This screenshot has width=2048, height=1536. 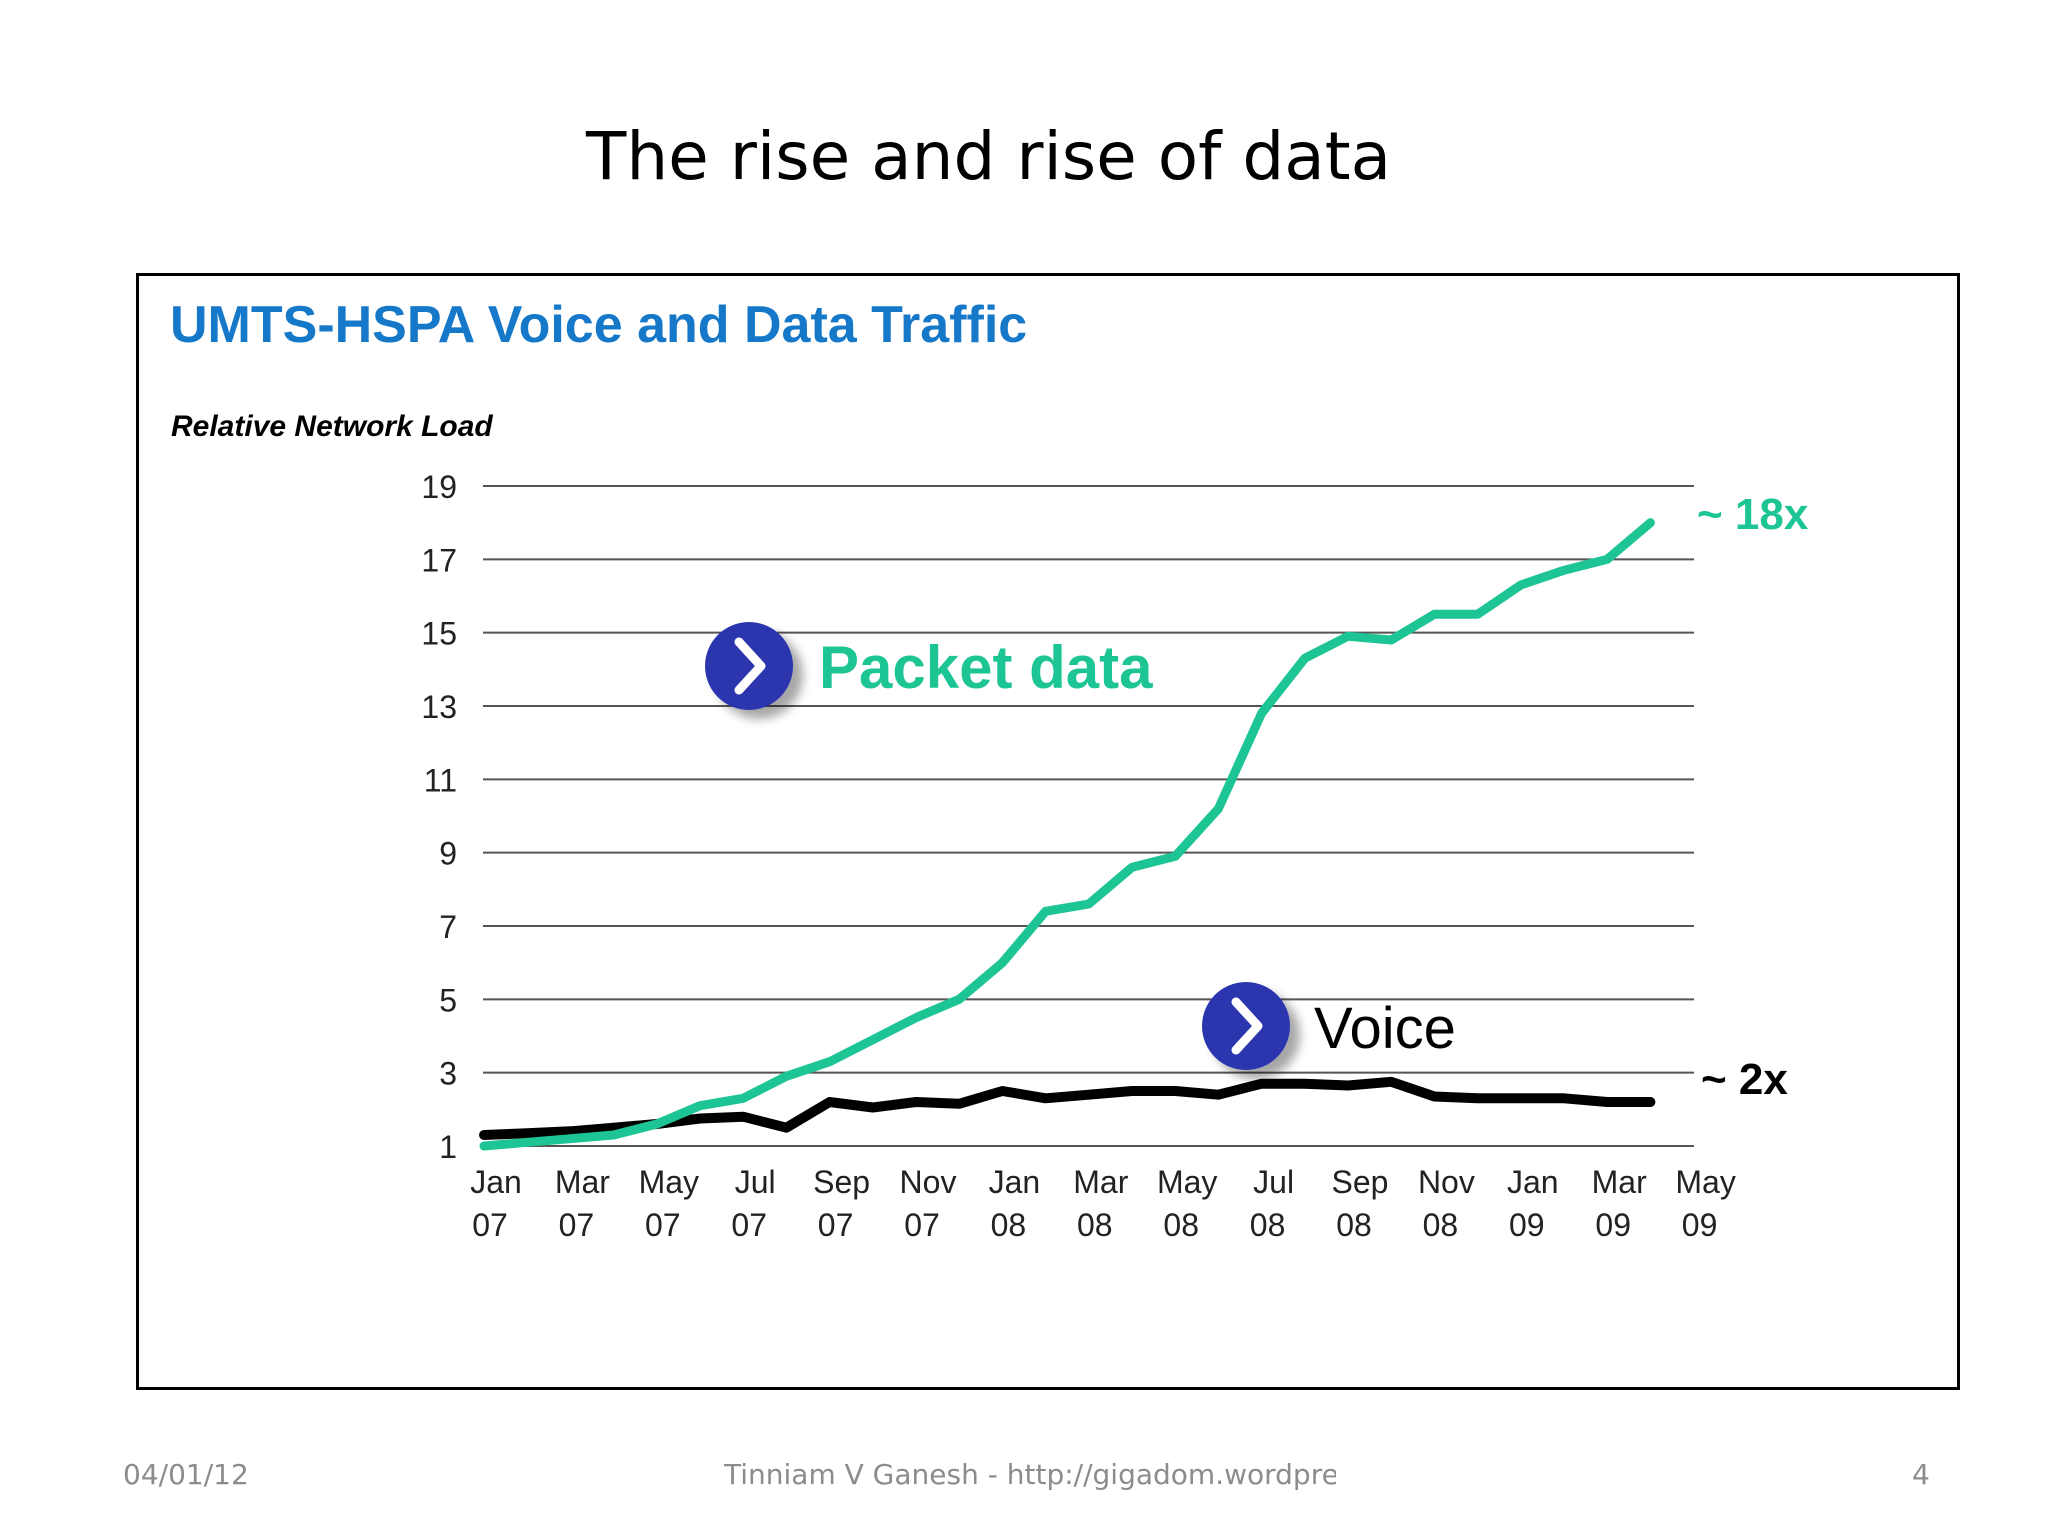 I want to click on packet-data-badge, so click(x=749, y=666).